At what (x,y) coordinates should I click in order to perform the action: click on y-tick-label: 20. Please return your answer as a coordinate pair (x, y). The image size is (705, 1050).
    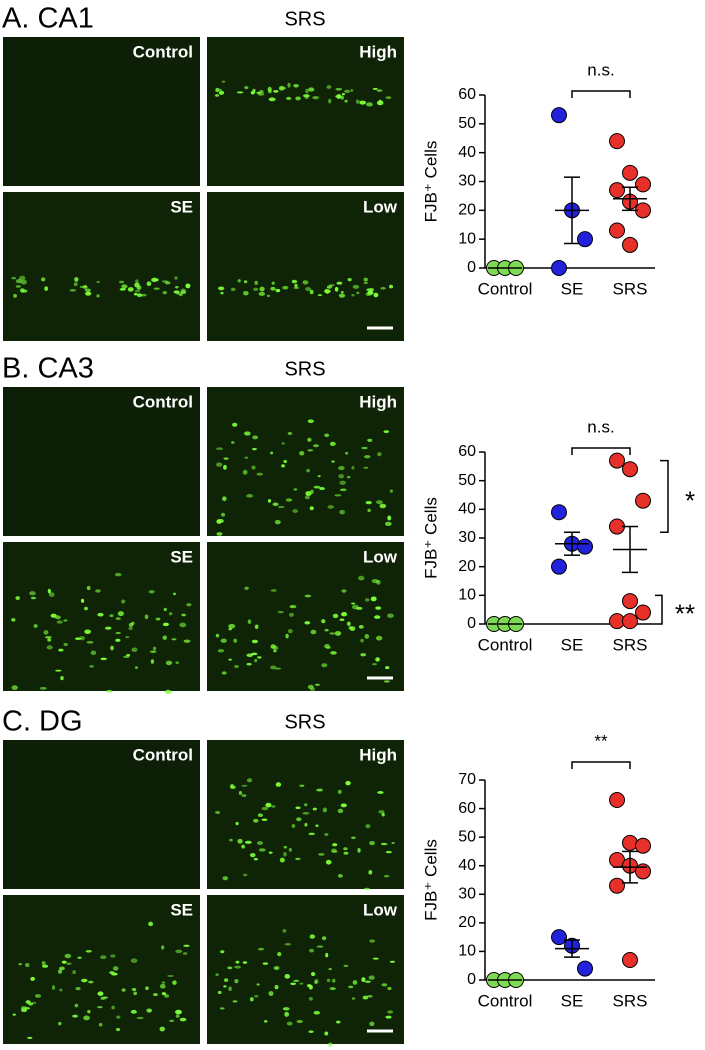
    Looking at the image, I should click on (467, 566).